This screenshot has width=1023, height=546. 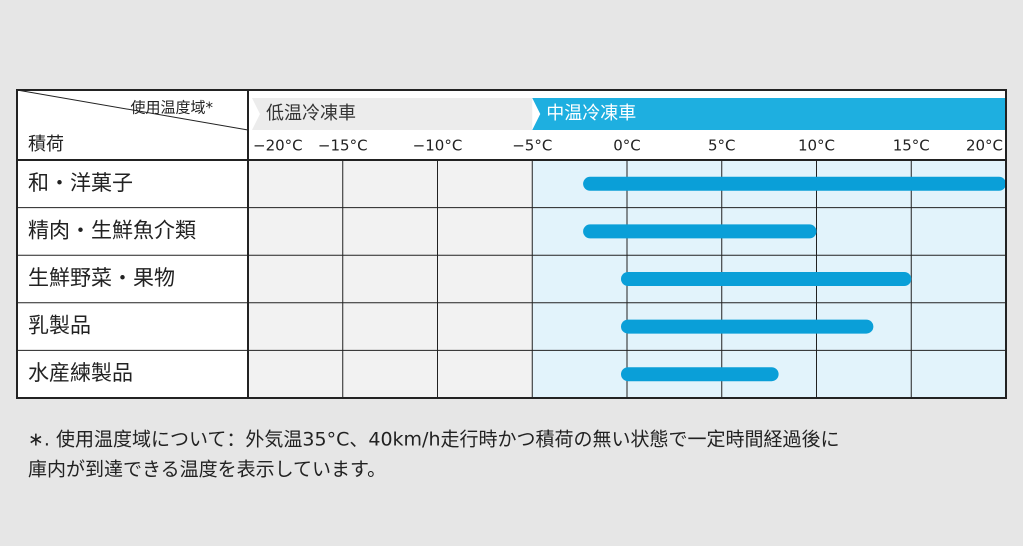 What do you see at coordinates (46, 144) in the screenshot?
I see `header-left: 積荷` at bounding box center [46, 144].